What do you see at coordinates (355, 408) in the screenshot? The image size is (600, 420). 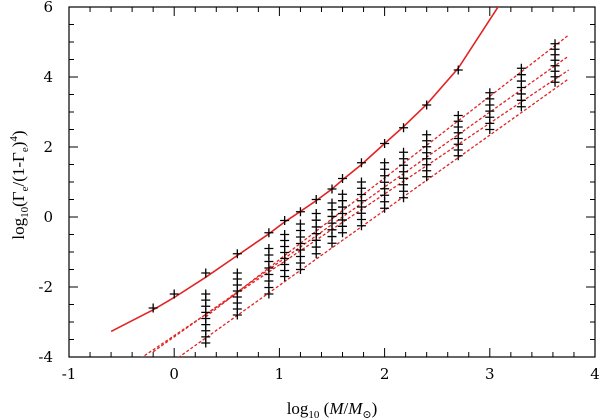 I see `x-label-m2: M` at bounding box center [355, 408].